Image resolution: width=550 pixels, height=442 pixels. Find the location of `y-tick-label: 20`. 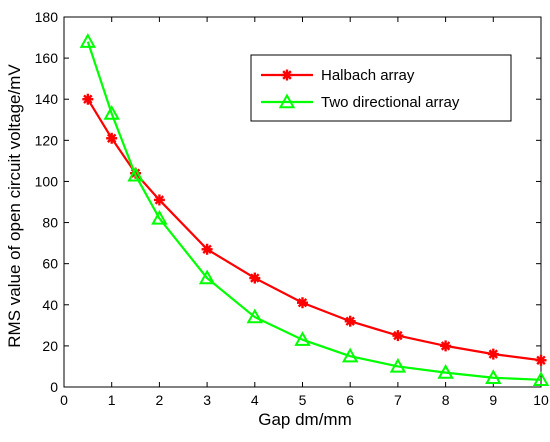

y-tick-label: 20 is located at coordinates (50, 346).